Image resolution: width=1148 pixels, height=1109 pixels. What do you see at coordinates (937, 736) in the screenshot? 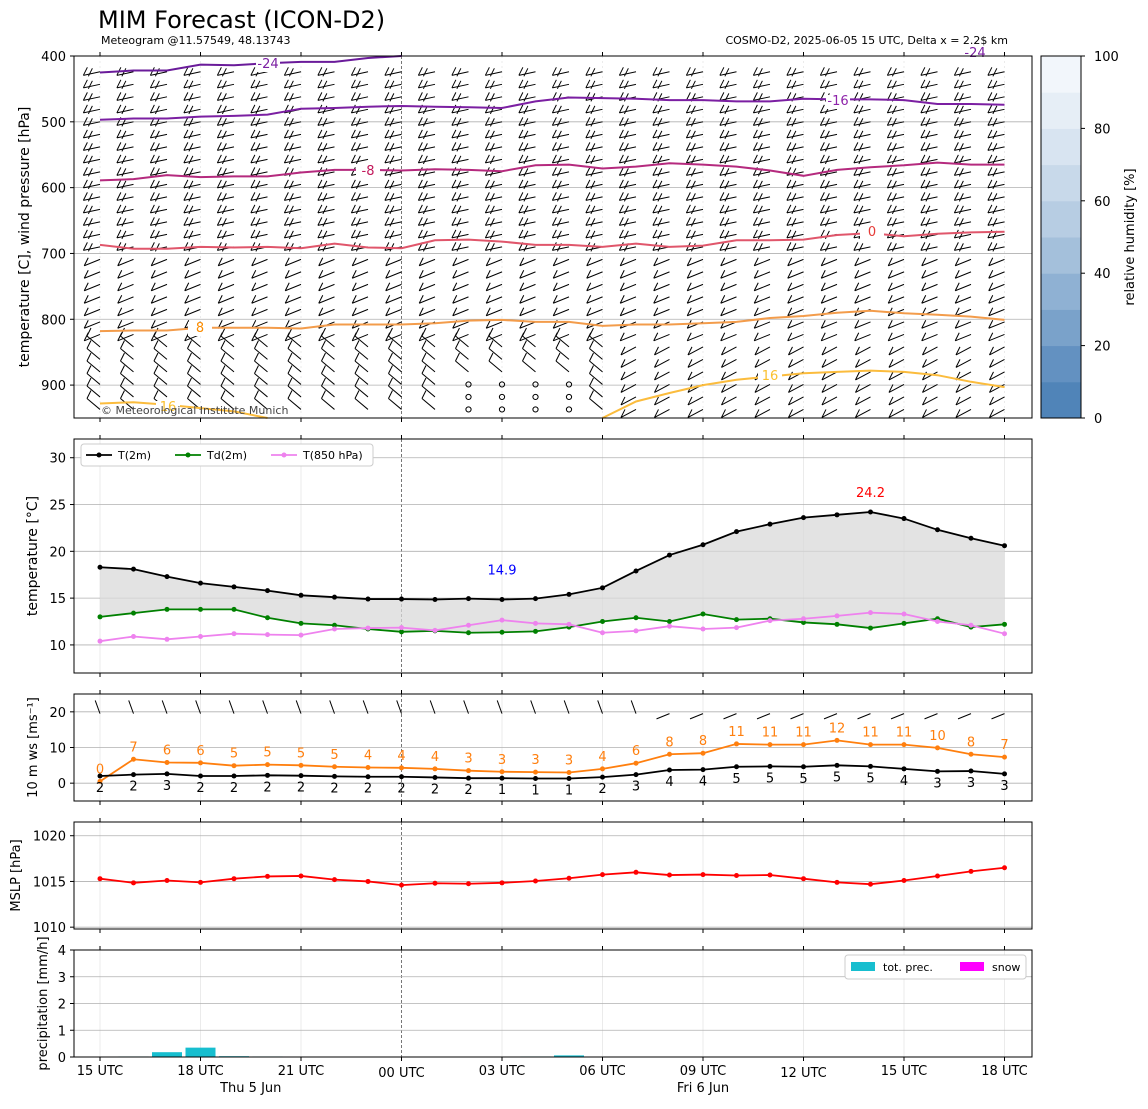
I see `wind-value-label: 10` at bounding box center [937, 736].